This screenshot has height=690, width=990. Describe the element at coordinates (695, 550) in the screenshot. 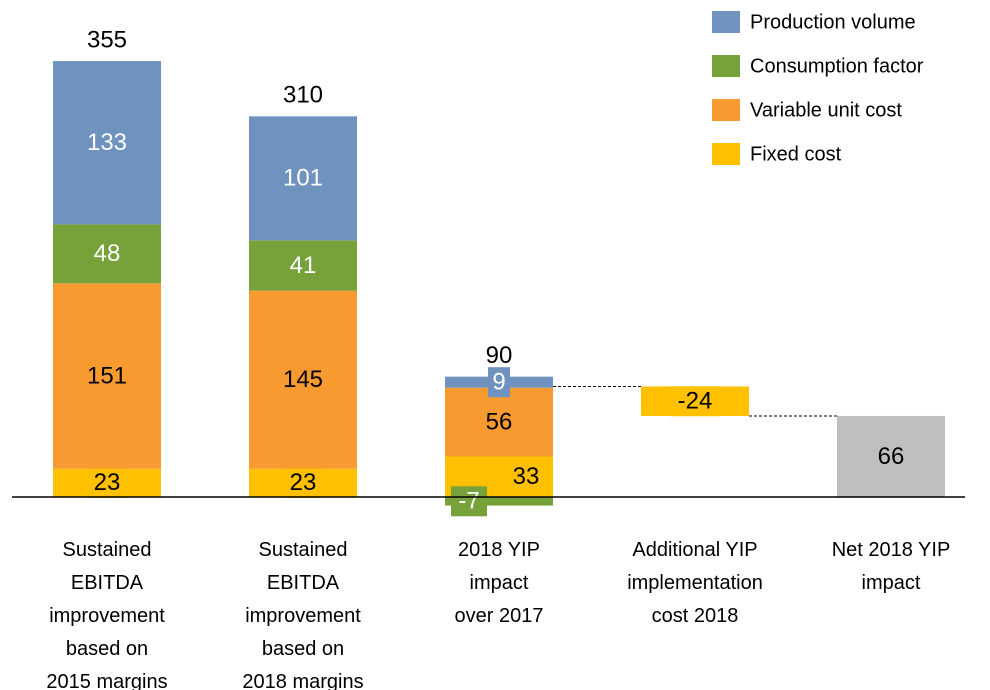

I see `category-label-line: Additional YIP` at that location.